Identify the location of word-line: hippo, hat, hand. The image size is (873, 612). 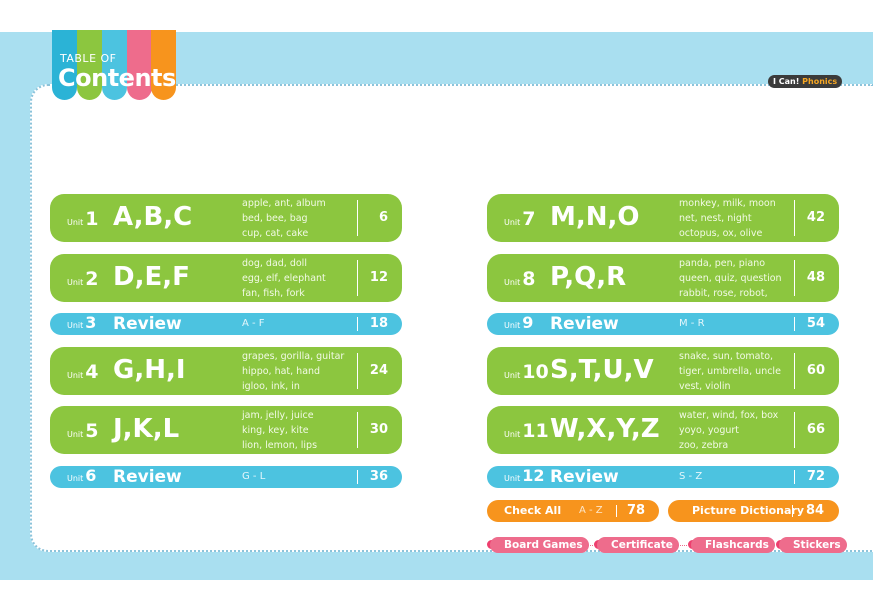
(281, 371).